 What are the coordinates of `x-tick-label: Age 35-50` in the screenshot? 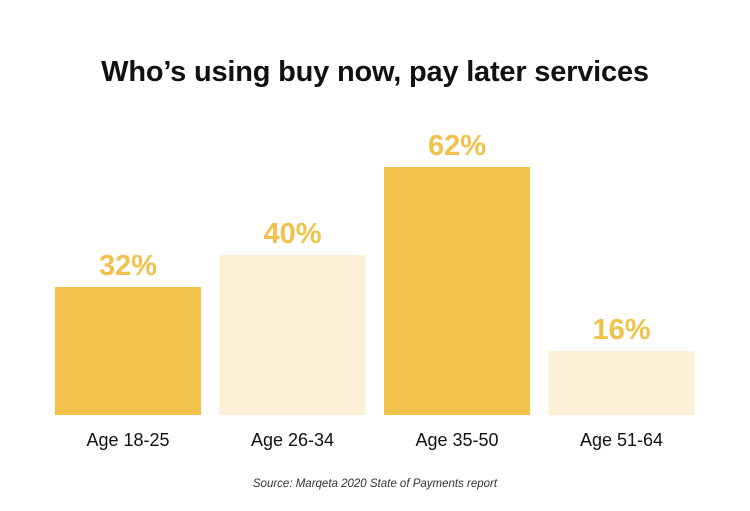 It's located at (456, 440).